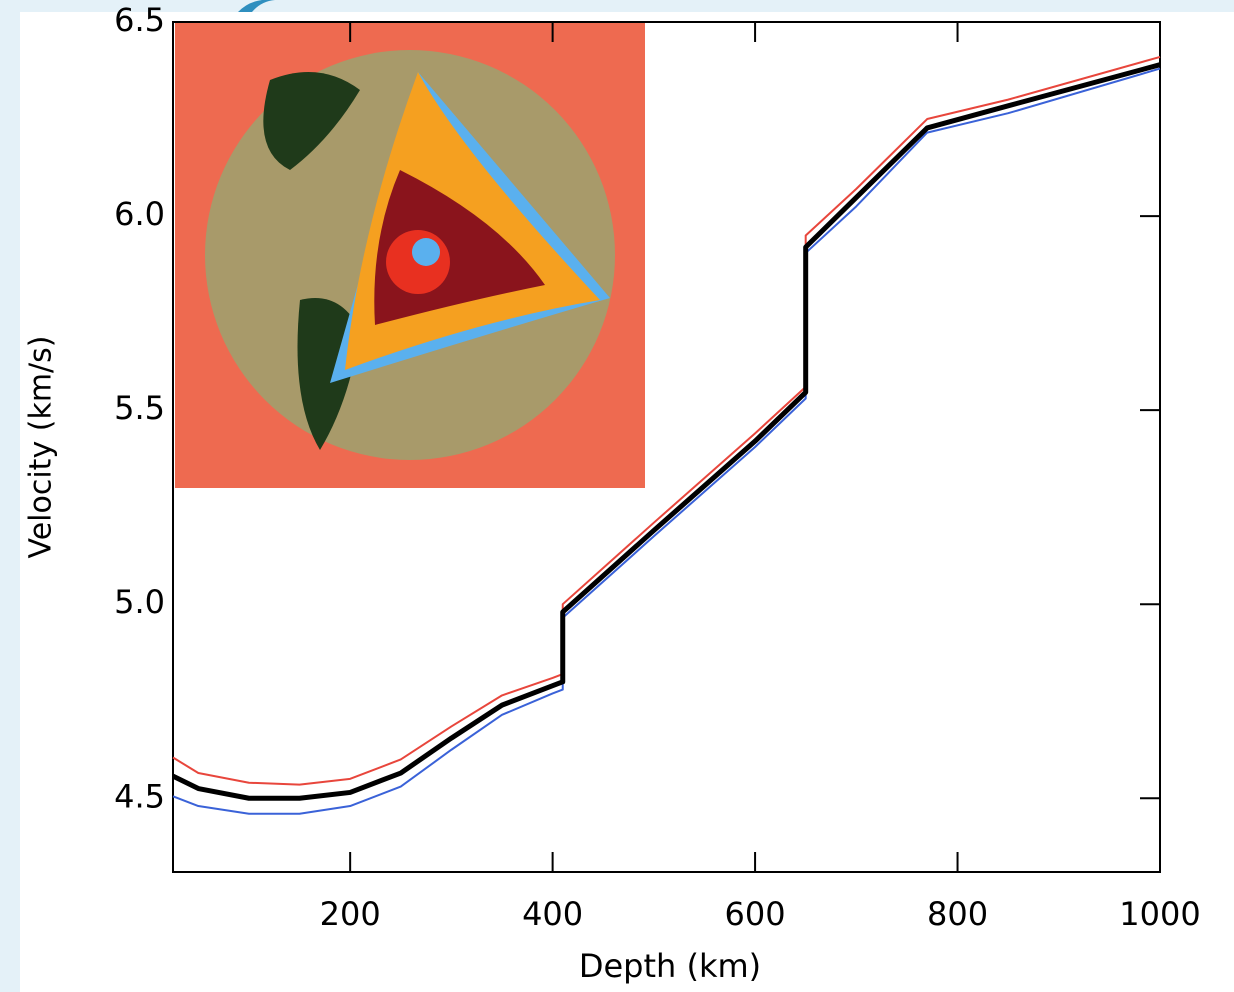 The width and height of the screenshot is (1234, 992). What do you see at coordinates (139, 20) in the screenshot?
I see `y-tick-label: 6.5` at bounding box center [139, 20].